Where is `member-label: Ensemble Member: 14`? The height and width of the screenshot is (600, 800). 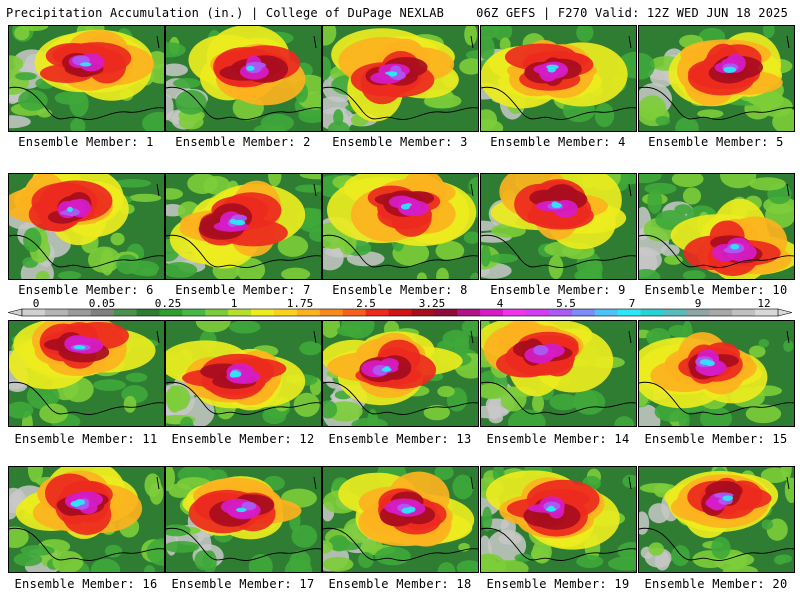
member-label: Ensemble Member: 14 is located at coordinates (558, 439).